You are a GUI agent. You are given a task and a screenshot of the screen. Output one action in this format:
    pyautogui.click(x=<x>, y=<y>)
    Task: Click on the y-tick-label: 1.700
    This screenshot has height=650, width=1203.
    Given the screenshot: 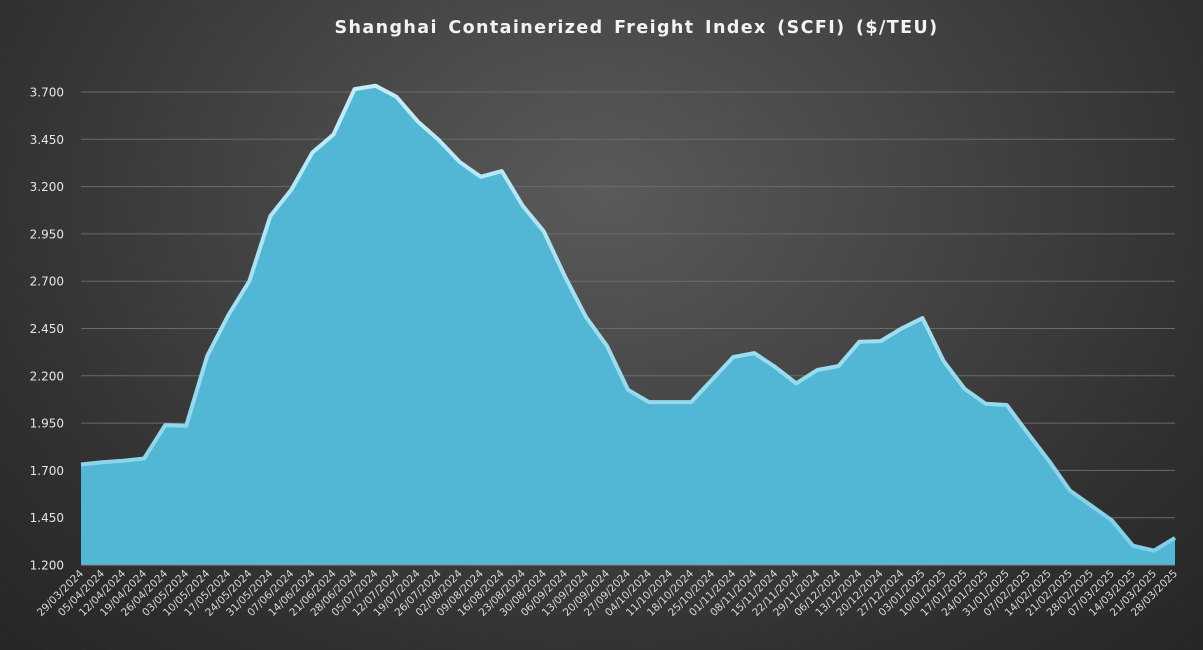 What is the action you would take?
    pyautogui.click(x=47, y=471)
    